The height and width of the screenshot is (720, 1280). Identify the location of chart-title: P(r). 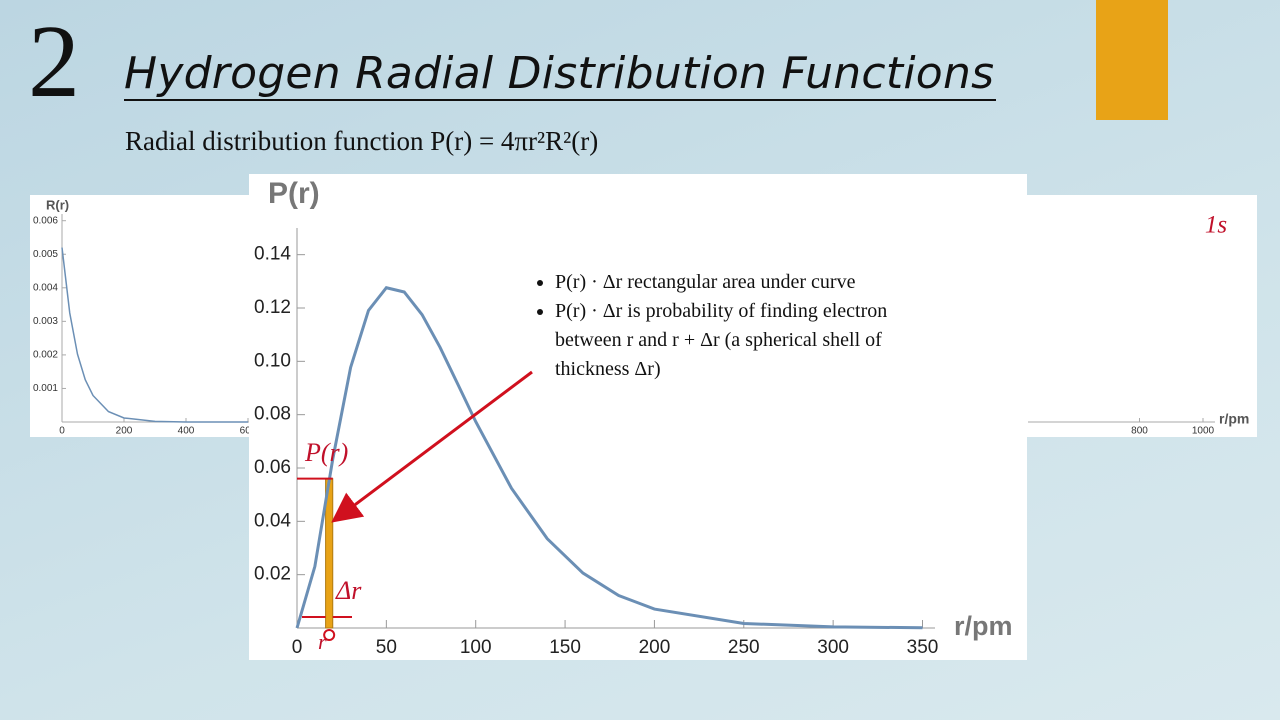
(294, 193).